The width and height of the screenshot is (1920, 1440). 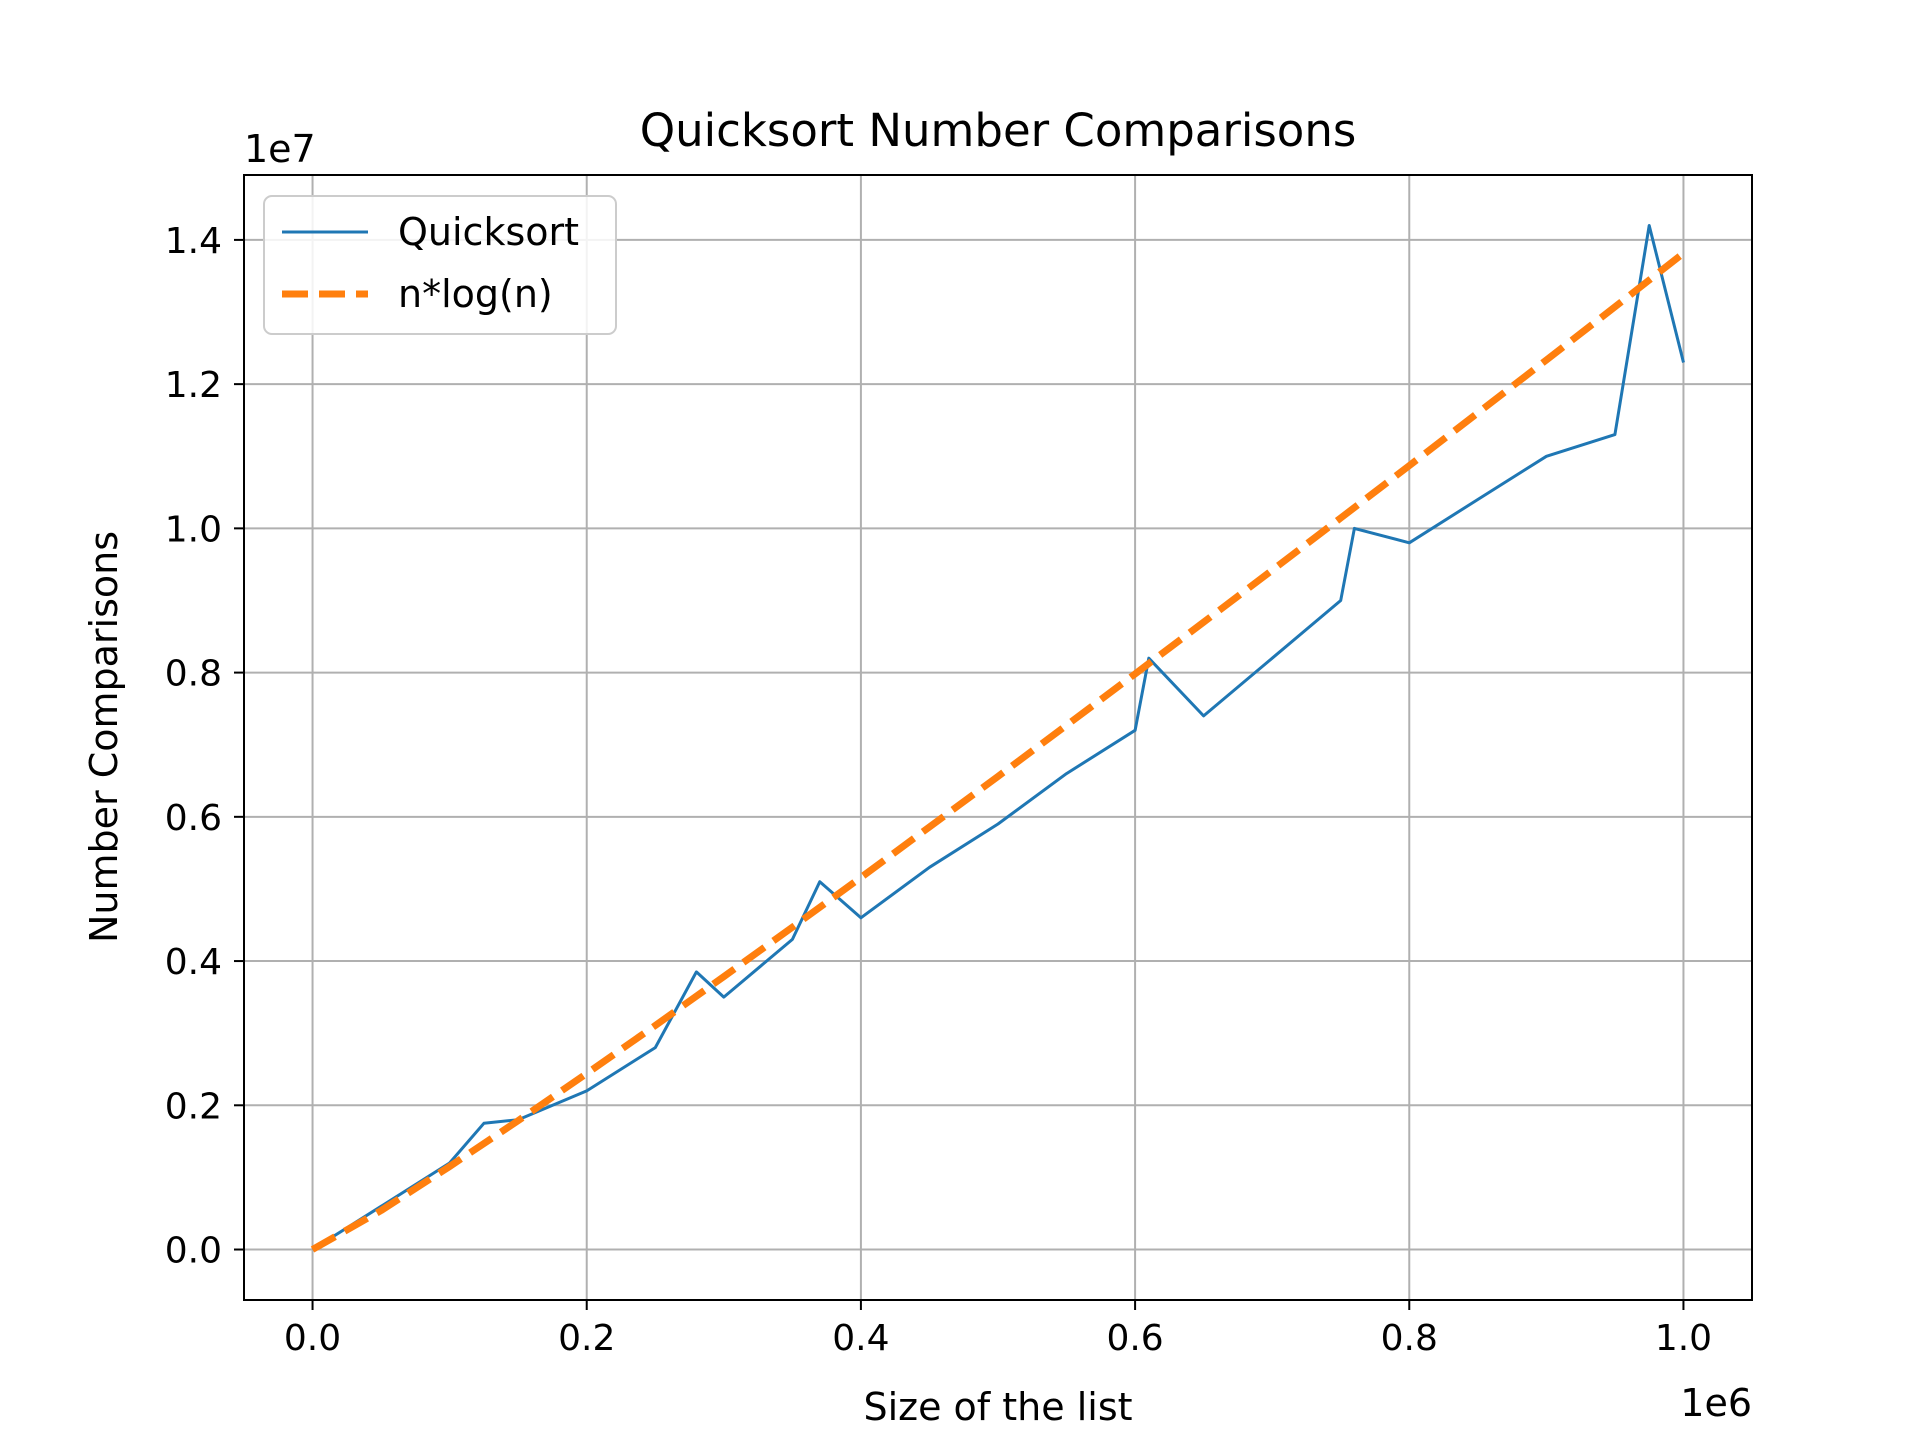 I want to click on y-tick-label: 0.0, so click(x=193, y=1251).